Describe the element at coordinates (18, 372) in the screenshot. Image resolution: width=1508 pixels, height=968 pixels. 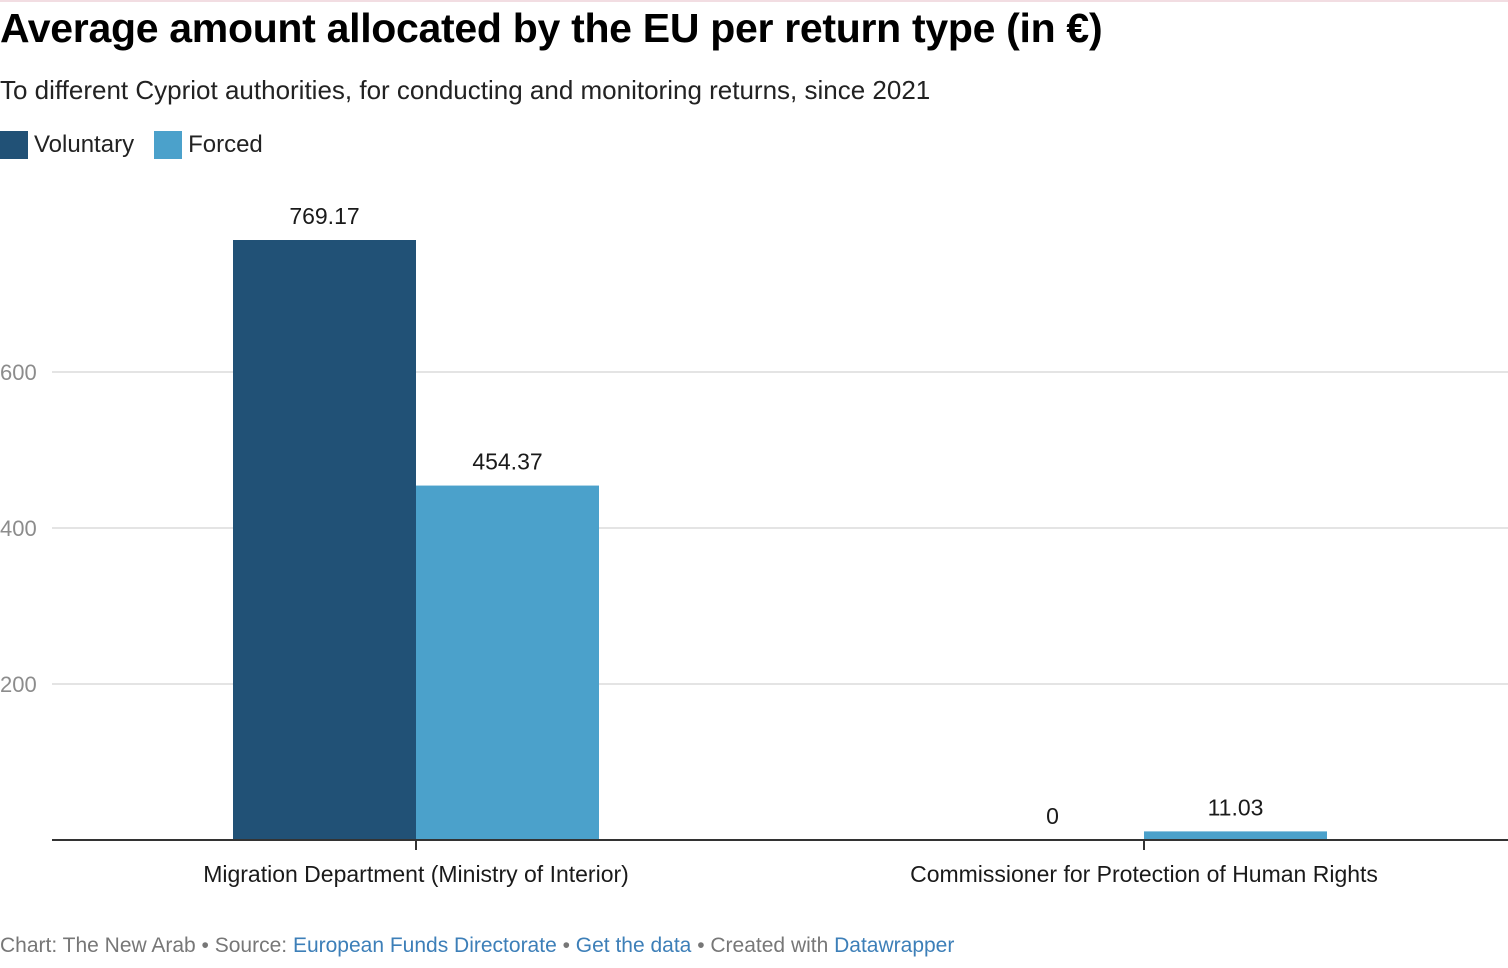
I see `y-tick-label-600: 600` at that location.